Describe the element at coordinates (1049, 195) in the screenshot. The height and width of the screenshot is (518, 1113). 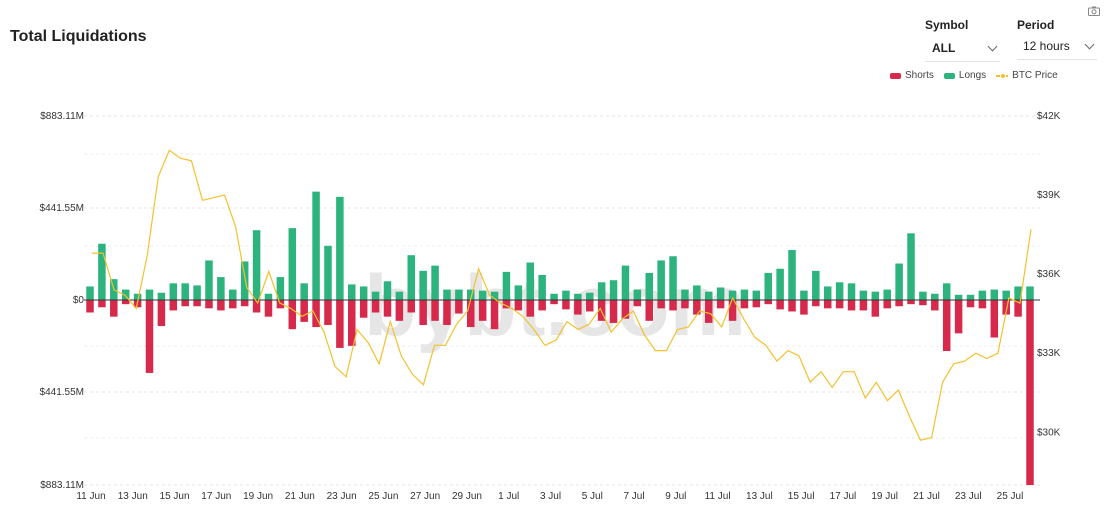
I see `y-right-tick-label: $39K` at that location.